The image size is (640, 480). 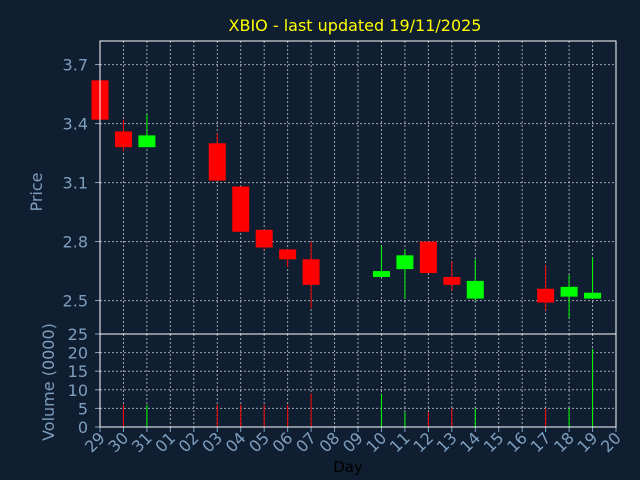 I want to click on price-ticks: 2.5 2.8 3.1 3.4 3.7, so click(x=81, y=183).